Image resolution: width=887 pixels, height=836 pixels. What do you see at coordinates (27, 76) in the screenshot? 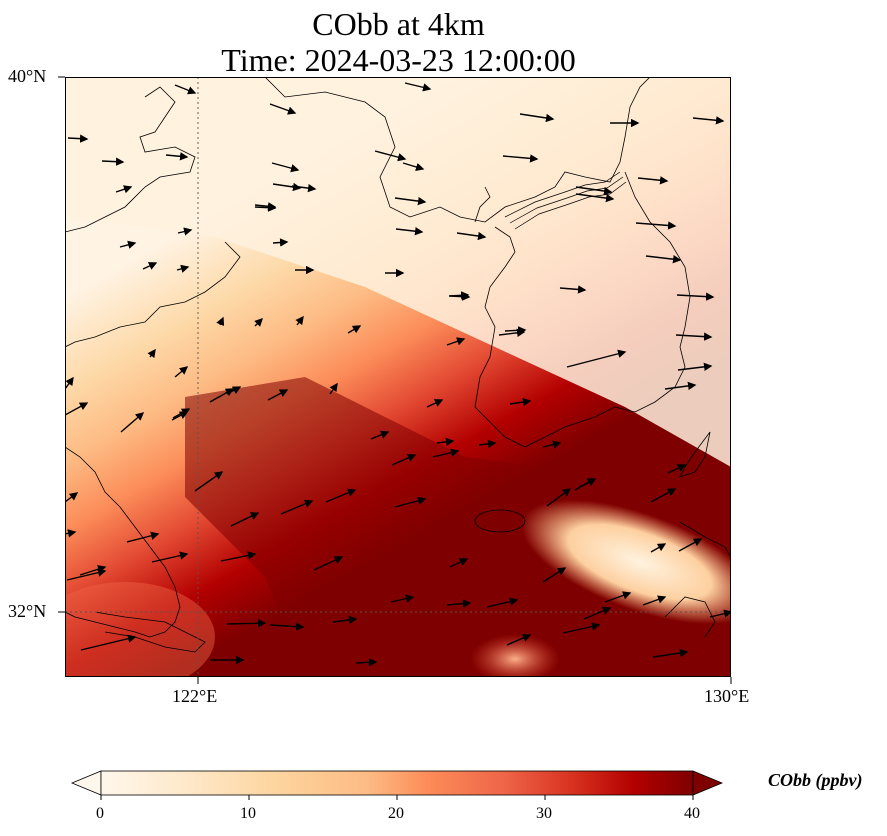
I see `lat-label-40N: 40°N` at bounding box center [27, 76].